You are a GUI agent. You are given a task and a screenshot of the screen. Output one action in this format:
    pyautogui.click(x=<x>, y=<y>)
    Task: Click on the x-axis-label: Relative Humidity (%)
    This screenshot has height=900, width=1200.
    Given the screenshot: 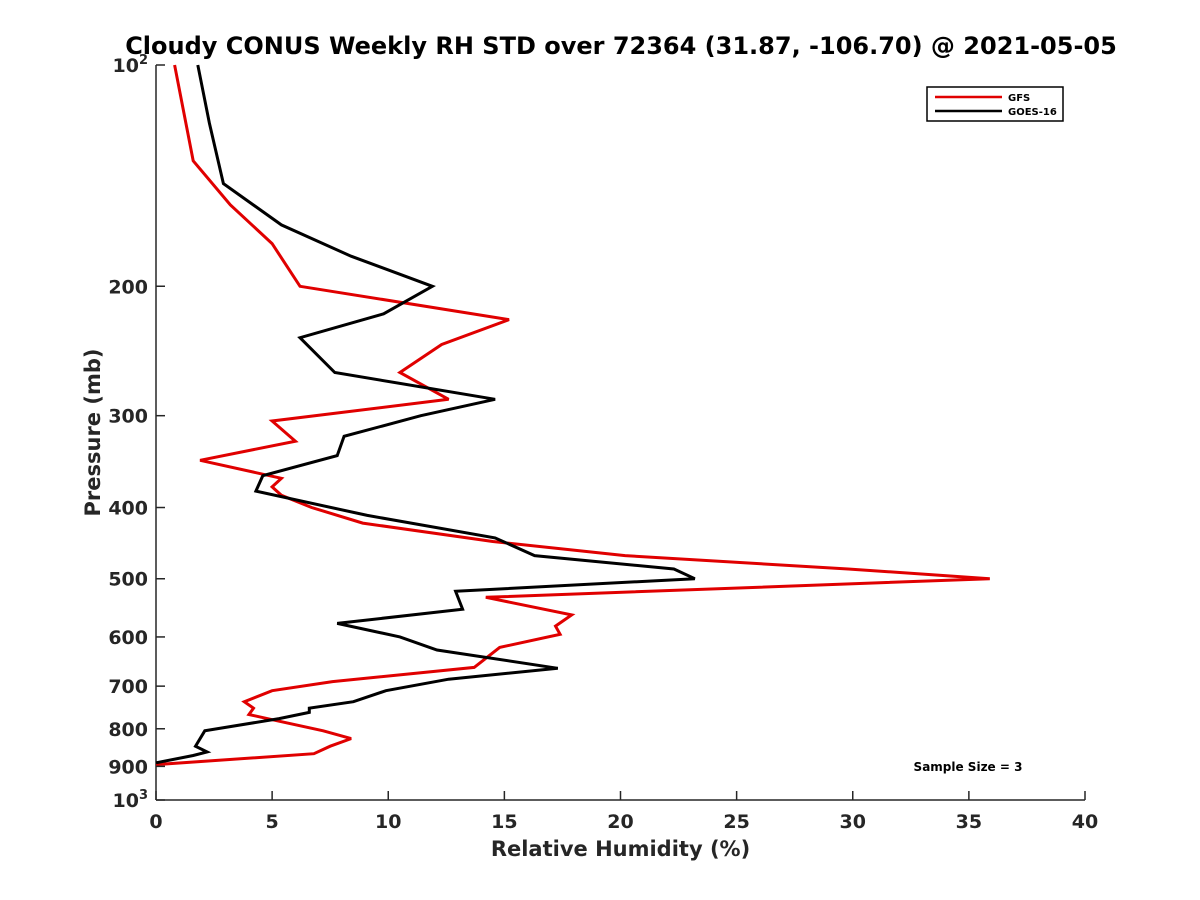 What is the action you would take?
    pyautogui.click(x=620, y=849)
    